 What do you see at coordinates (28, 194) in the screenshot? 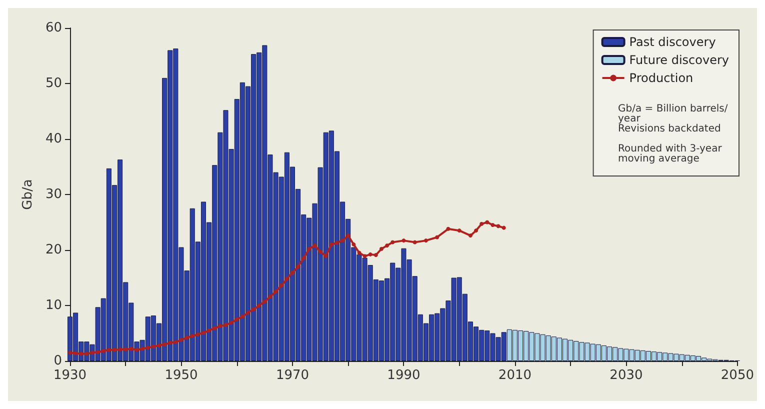
I see `y-axis-title: Gb/a` at bounding box center [28, 194].